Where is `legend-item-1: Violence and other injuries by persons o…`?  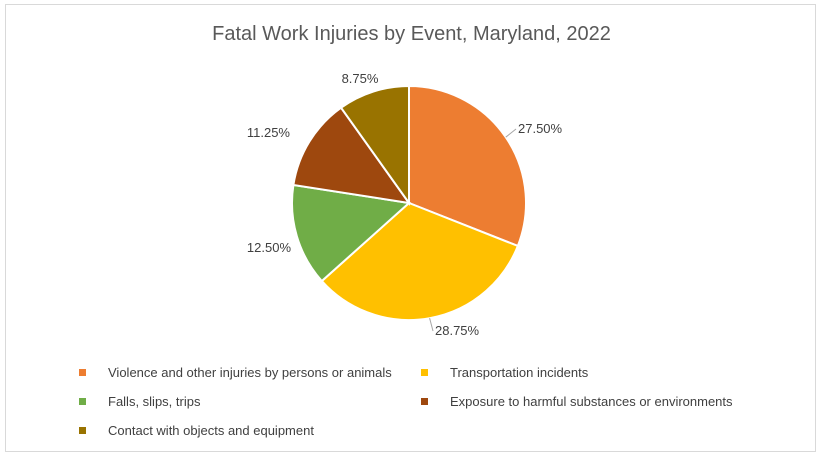 legend-item-1: Violence and other injuries by persons o… is located at coordinates (235, 372).